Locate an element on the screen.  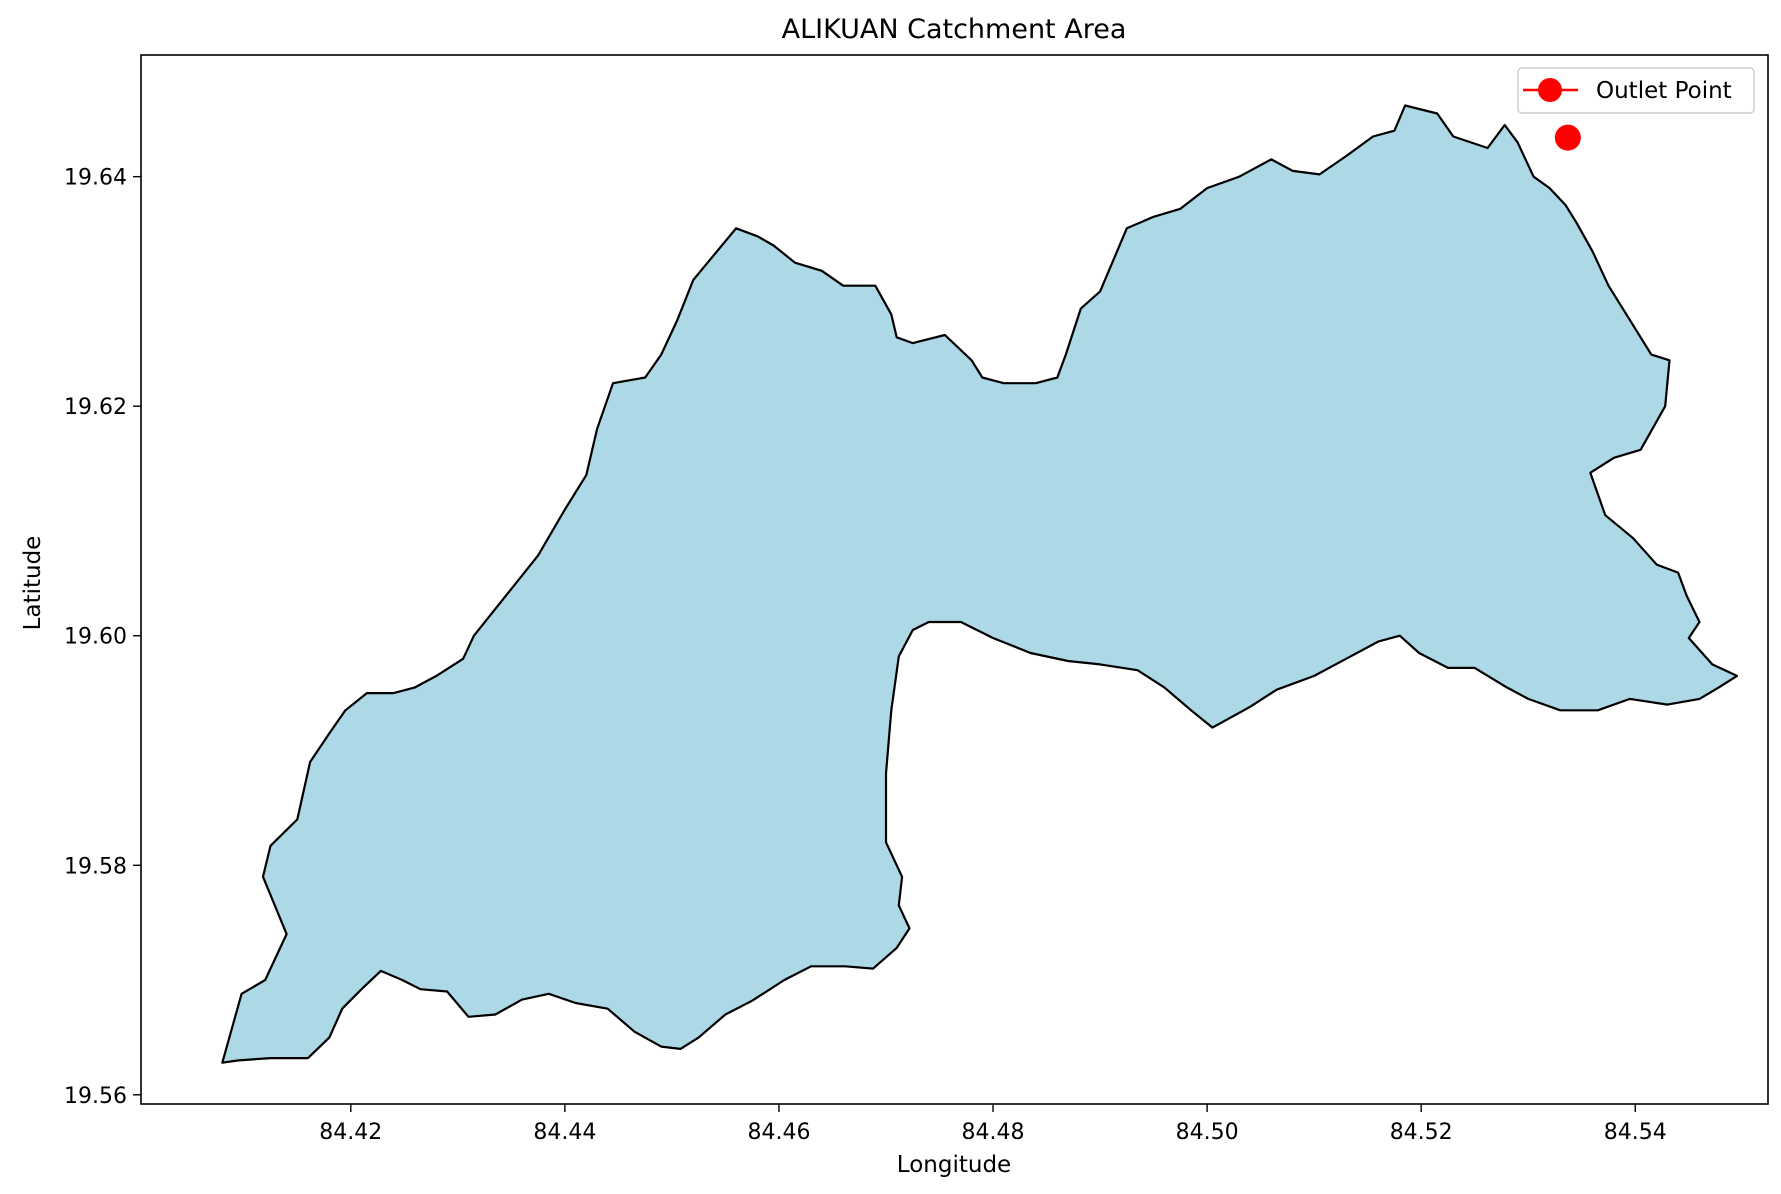
x-axis-label: Longitude is located at coordinates (954, 1165).